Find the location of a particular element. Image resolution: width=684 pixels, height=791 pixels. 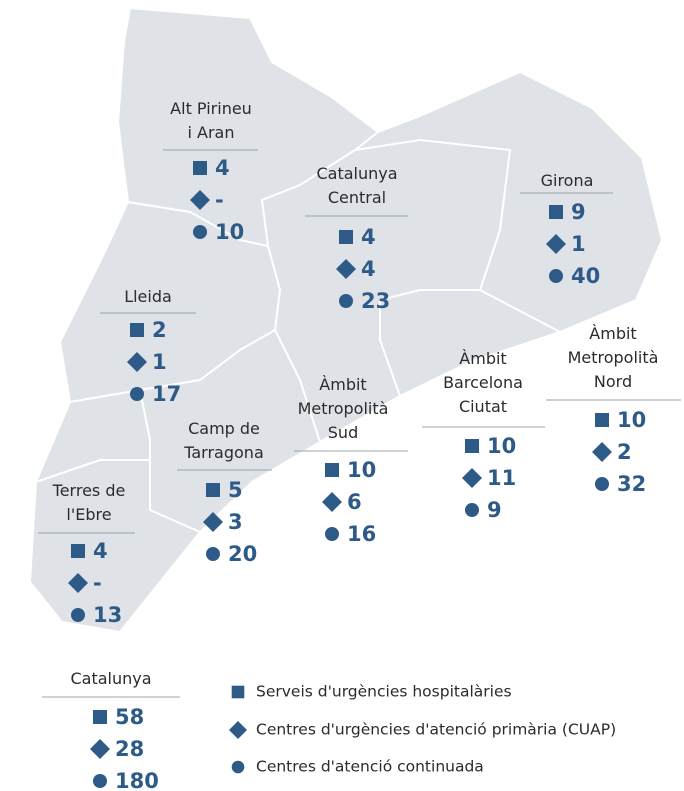

region-label: l'Ebre is located at coordinates (88, 514).